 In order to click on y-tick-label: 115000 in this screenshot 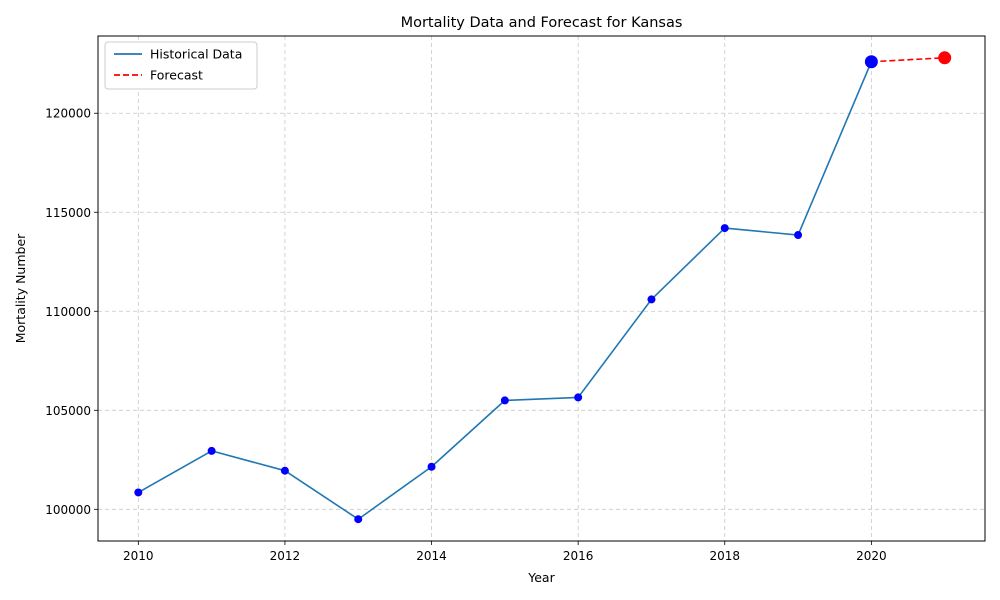, I will do `click(68, 213)`.